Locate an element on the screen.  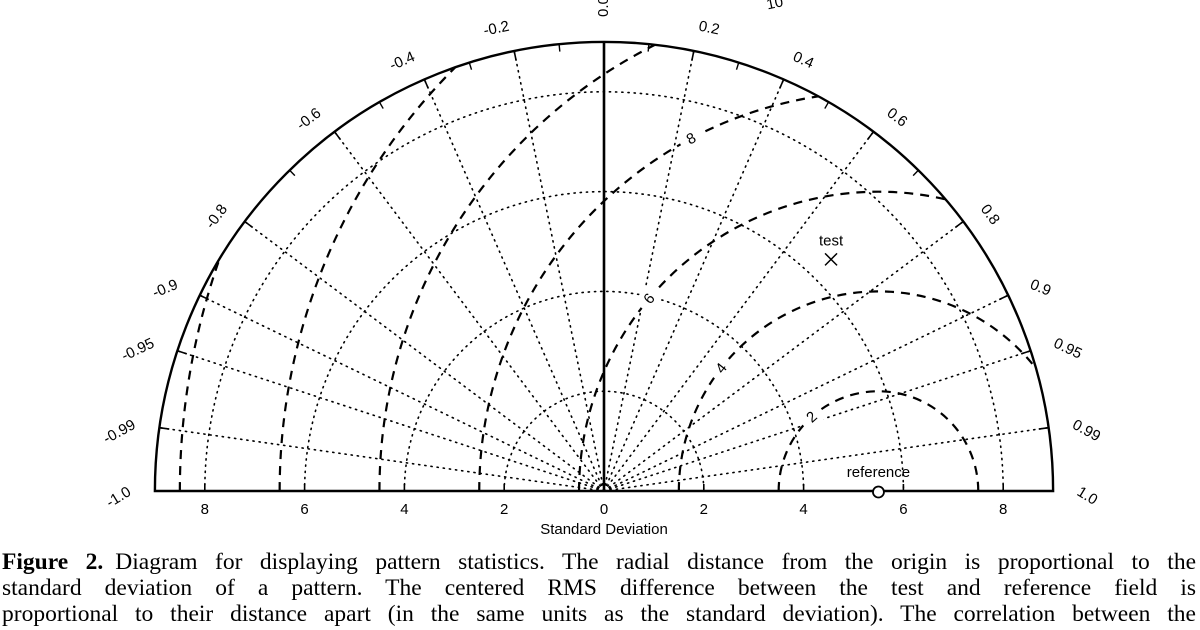
test-label: test is located at coordinates (831, 240).